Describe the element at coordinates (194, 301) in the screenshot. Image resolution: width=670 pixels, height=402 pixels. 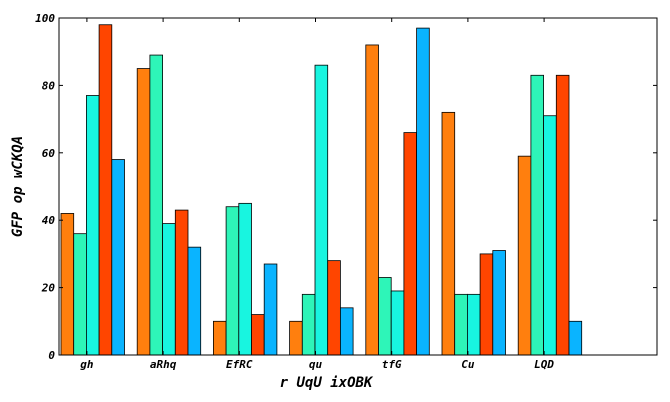
I see `bar-aRhq-s5` at that location.